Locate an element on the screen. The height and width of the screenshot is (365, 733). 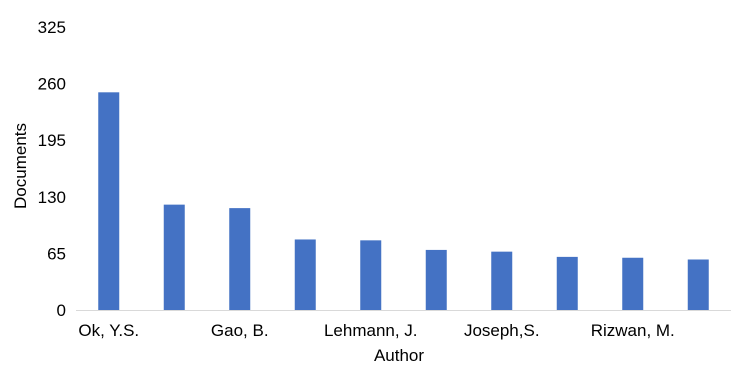
y-axis-label: Documents is located at coordinates (20, 166).